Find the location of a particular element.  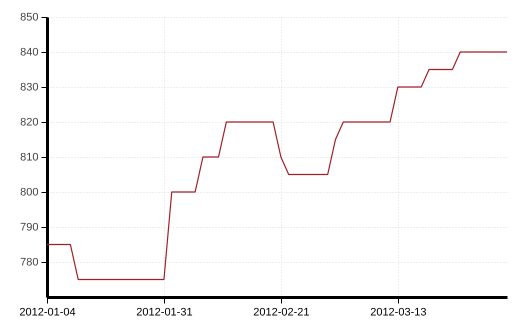

x-tick-label: 2012-02-21 is located at coordinates (281, 312).